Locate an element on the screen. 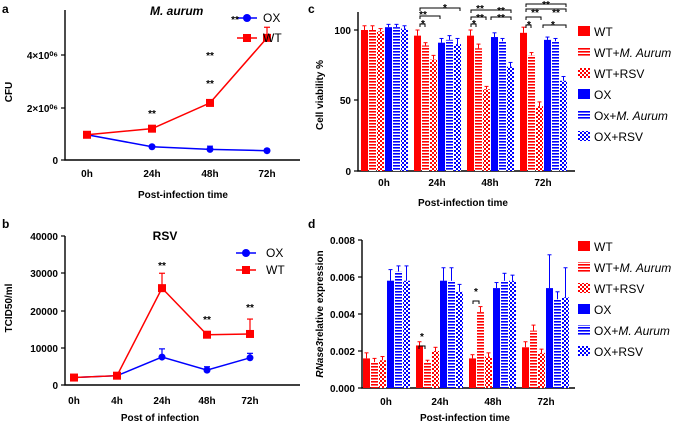 The image size is (676, 423). panel-a-xtick-2: 48h is located at coordinates (209, 174).